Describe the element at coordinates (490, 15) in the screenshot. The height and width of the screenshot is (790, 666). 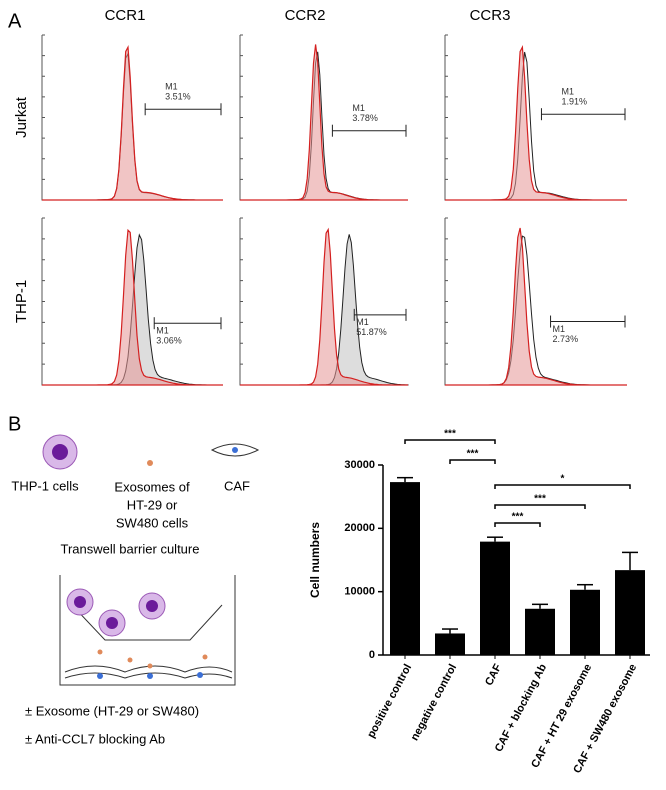
I see `column-header: CCR3` at that location.